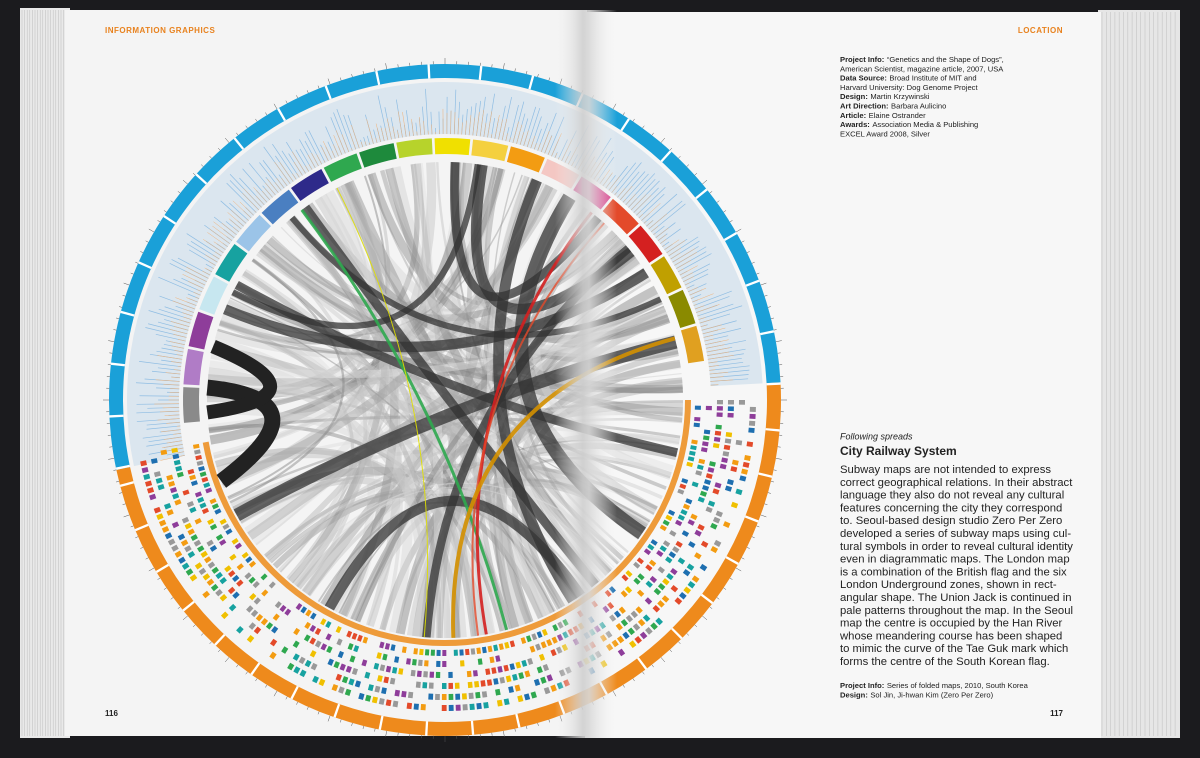 This screenshot has height=758, width=1200. What do you see at coordinates (899, 96) in the screenshot?
I see `project-info-text: Martin Krzywinski` at bounding box center [899, 96].